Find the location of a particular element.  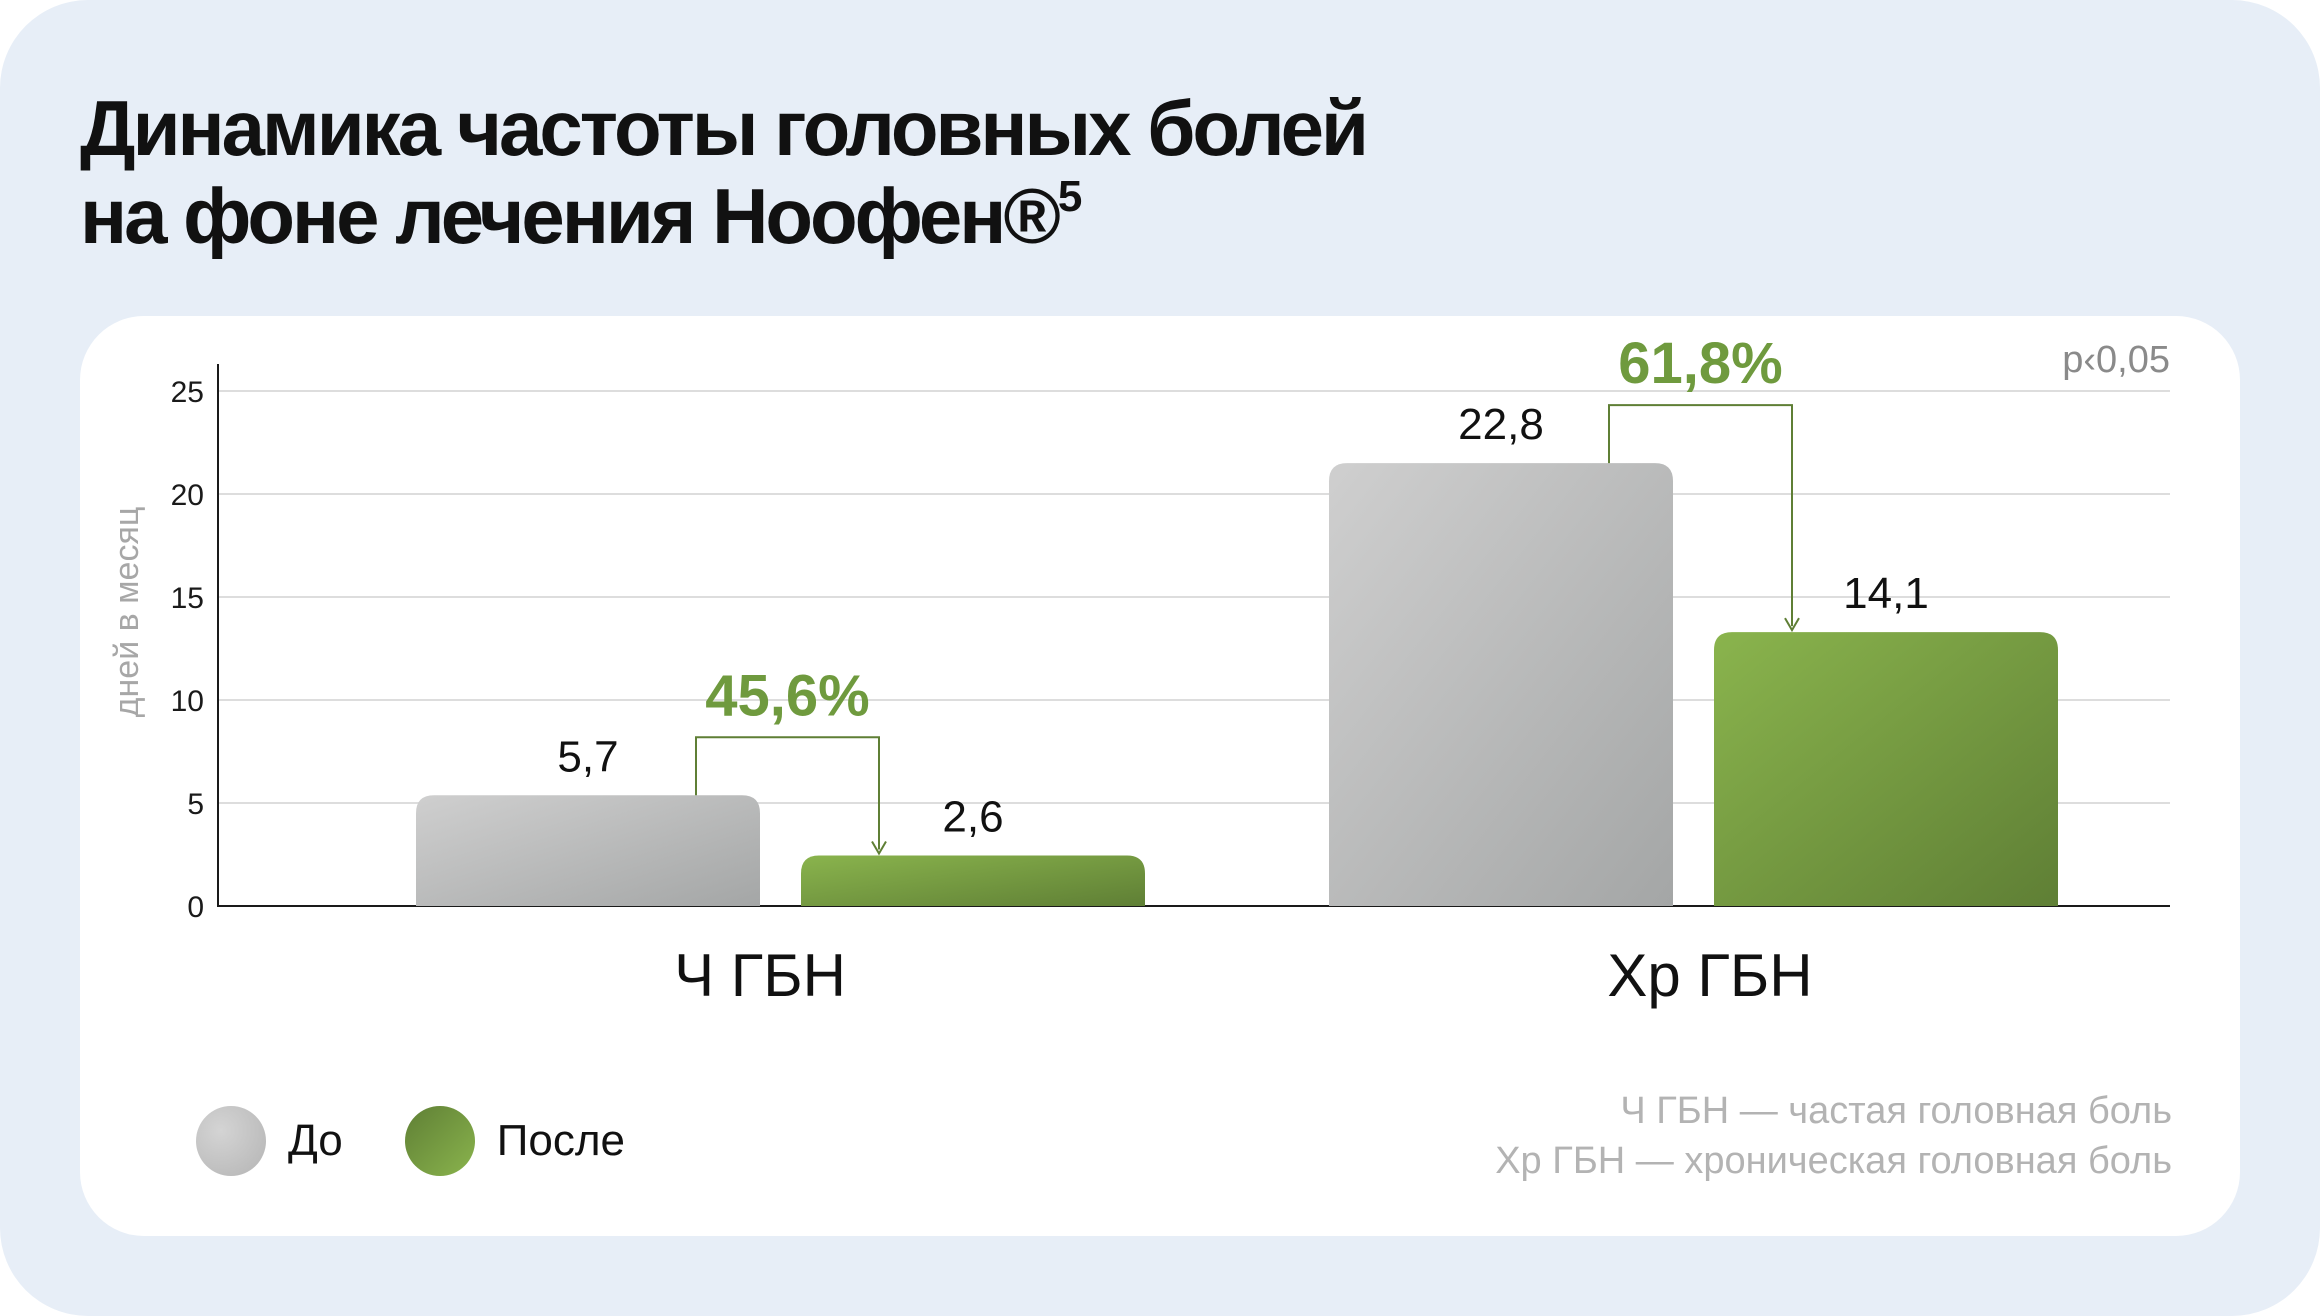

y-tick-label-15: 15 is located at coordinates (187, 598).